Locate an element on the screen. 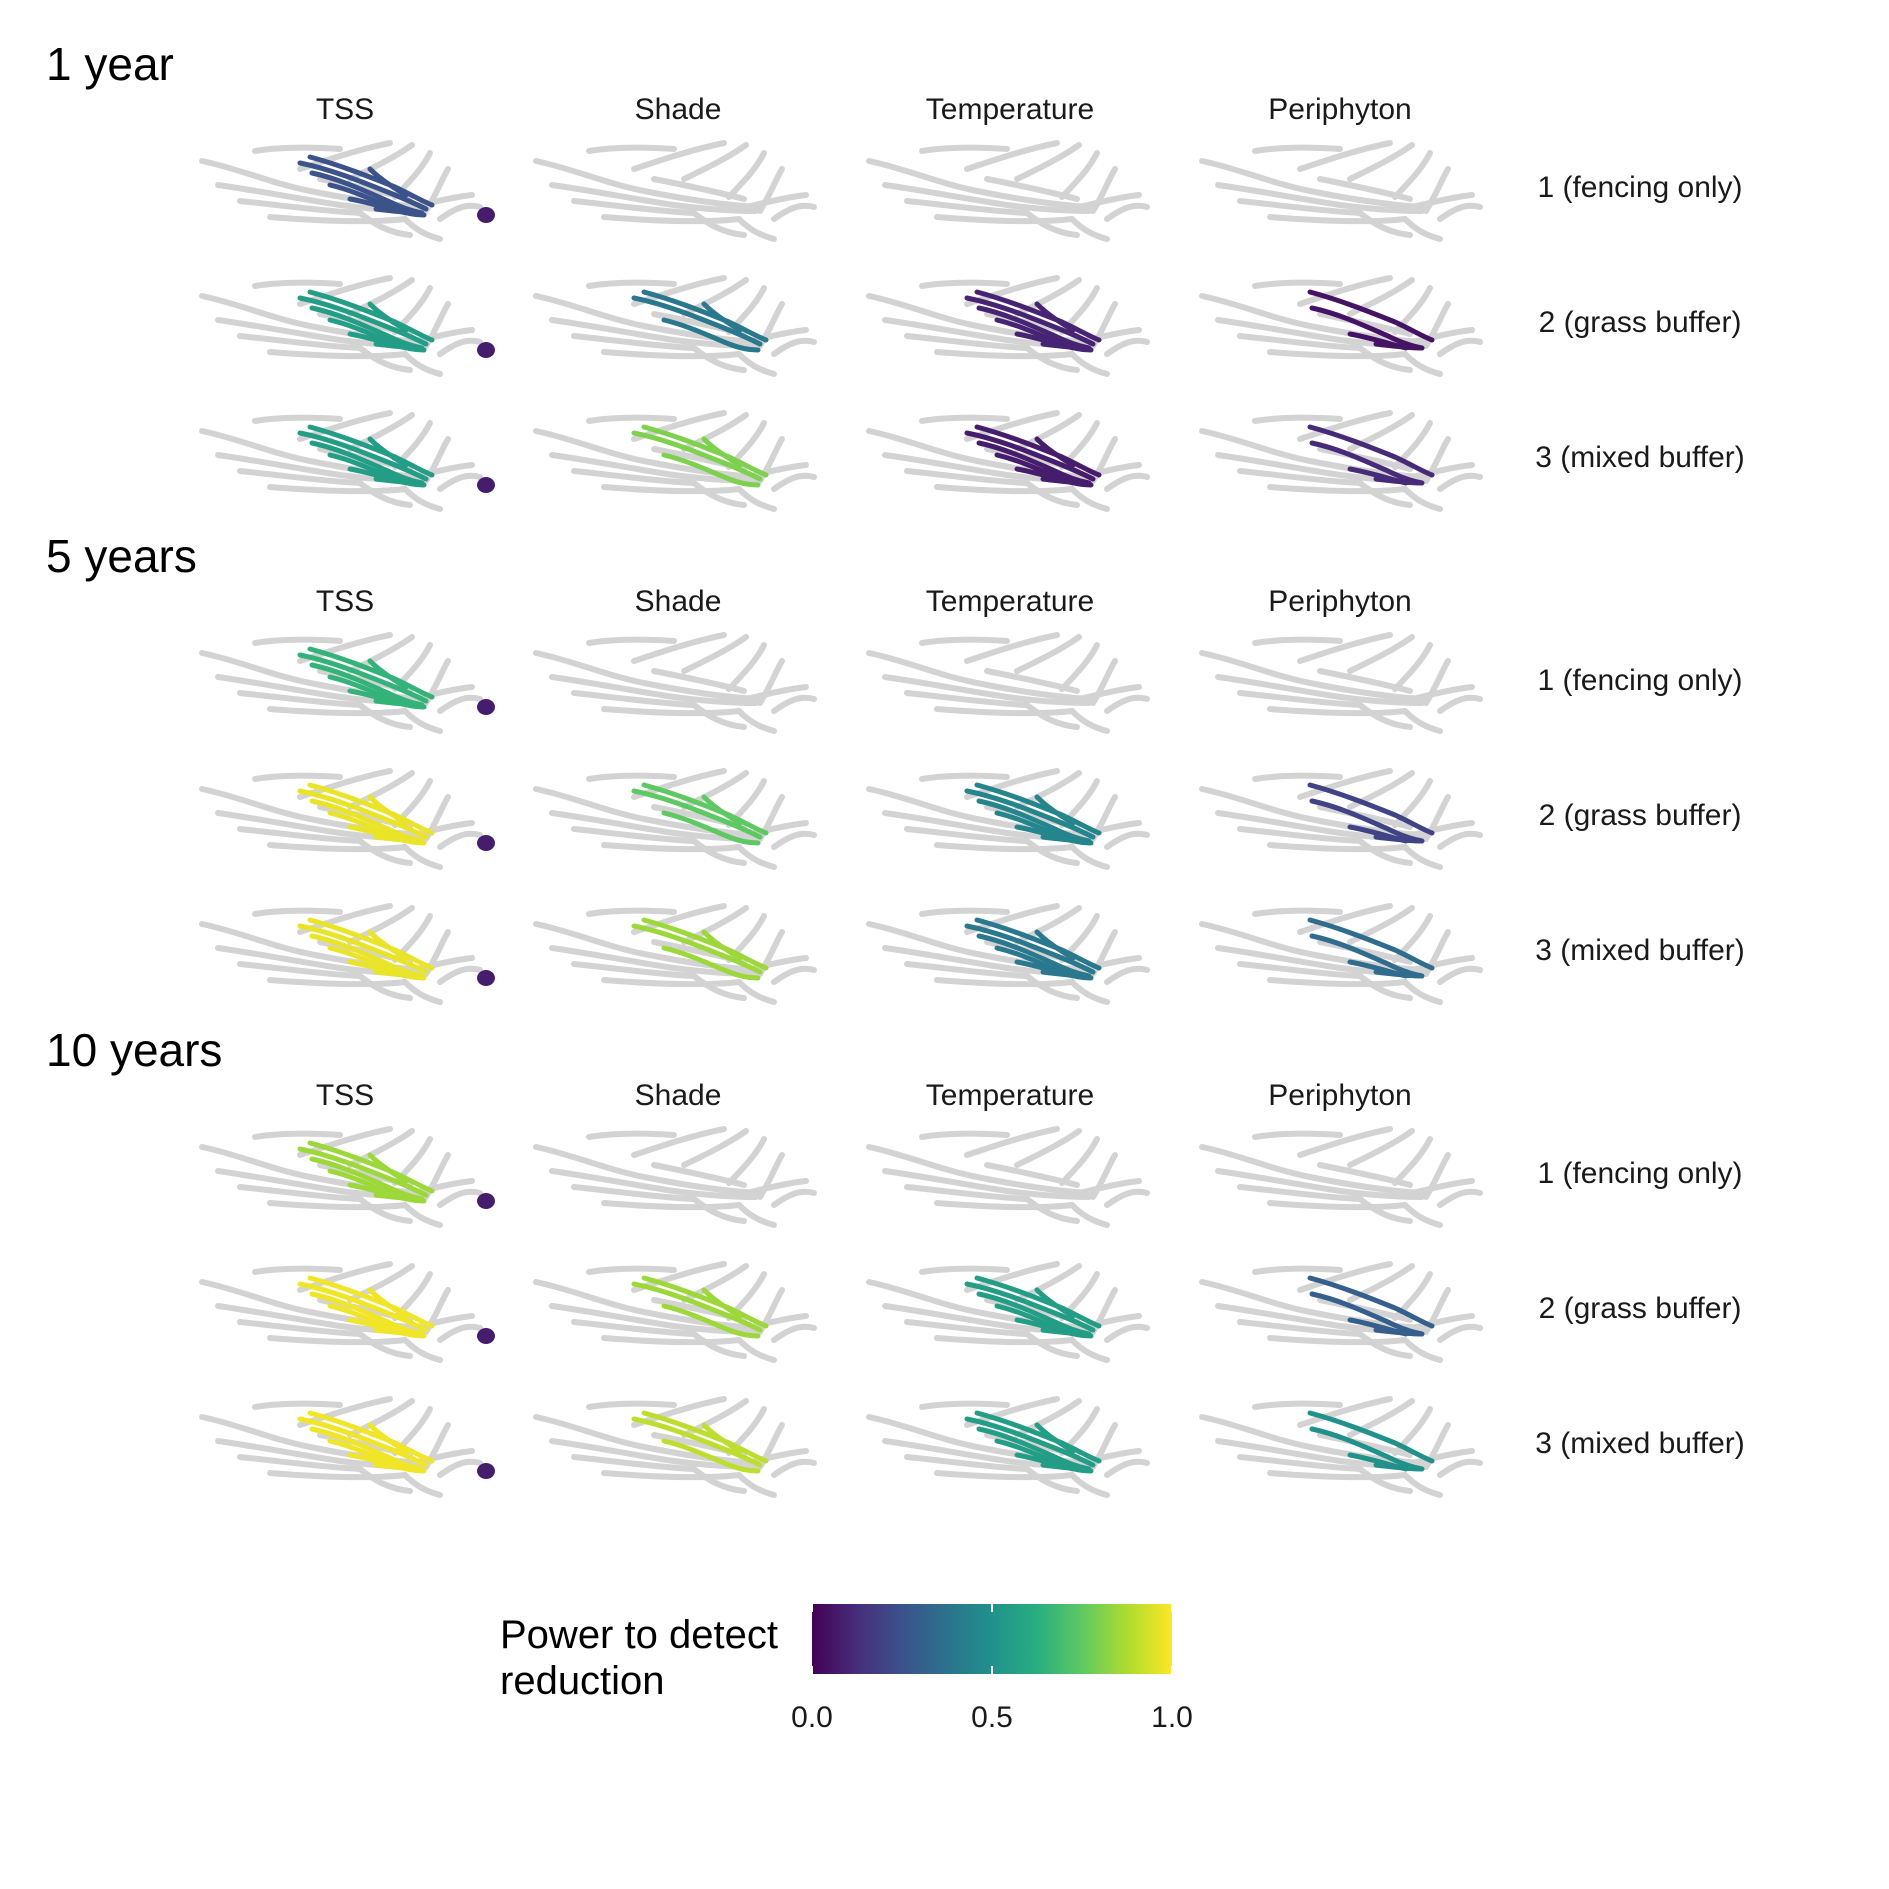  legend-title-line-1: Power to detect is located at coordinates (639, 1635).